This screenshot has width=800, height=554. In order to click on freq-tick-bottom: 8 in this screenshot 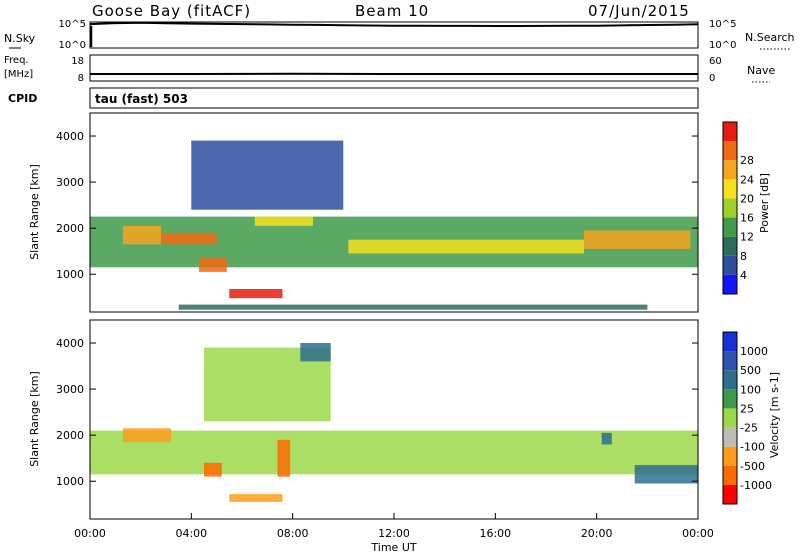, I will do `click(81, 78)`.